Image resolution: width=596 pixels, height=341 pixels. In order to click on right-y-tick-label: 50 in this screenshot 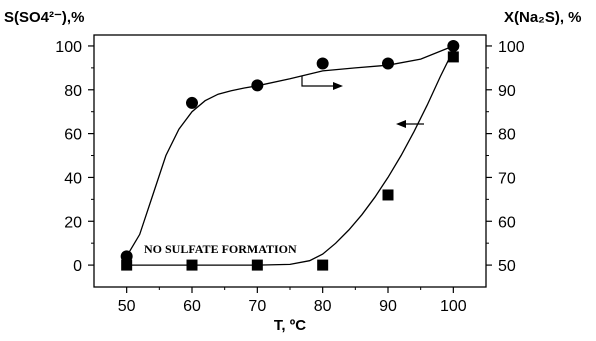, I will do `click(507, 266)`.